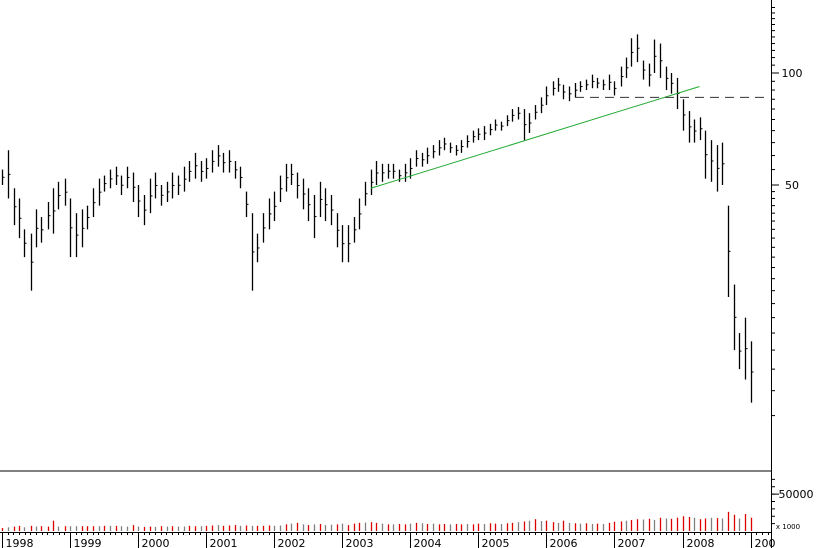 The image size is (817, 548). Describe the element at coordinates (632, 542) in the screenshot. I see `year-tick-label: 2007` at that location.